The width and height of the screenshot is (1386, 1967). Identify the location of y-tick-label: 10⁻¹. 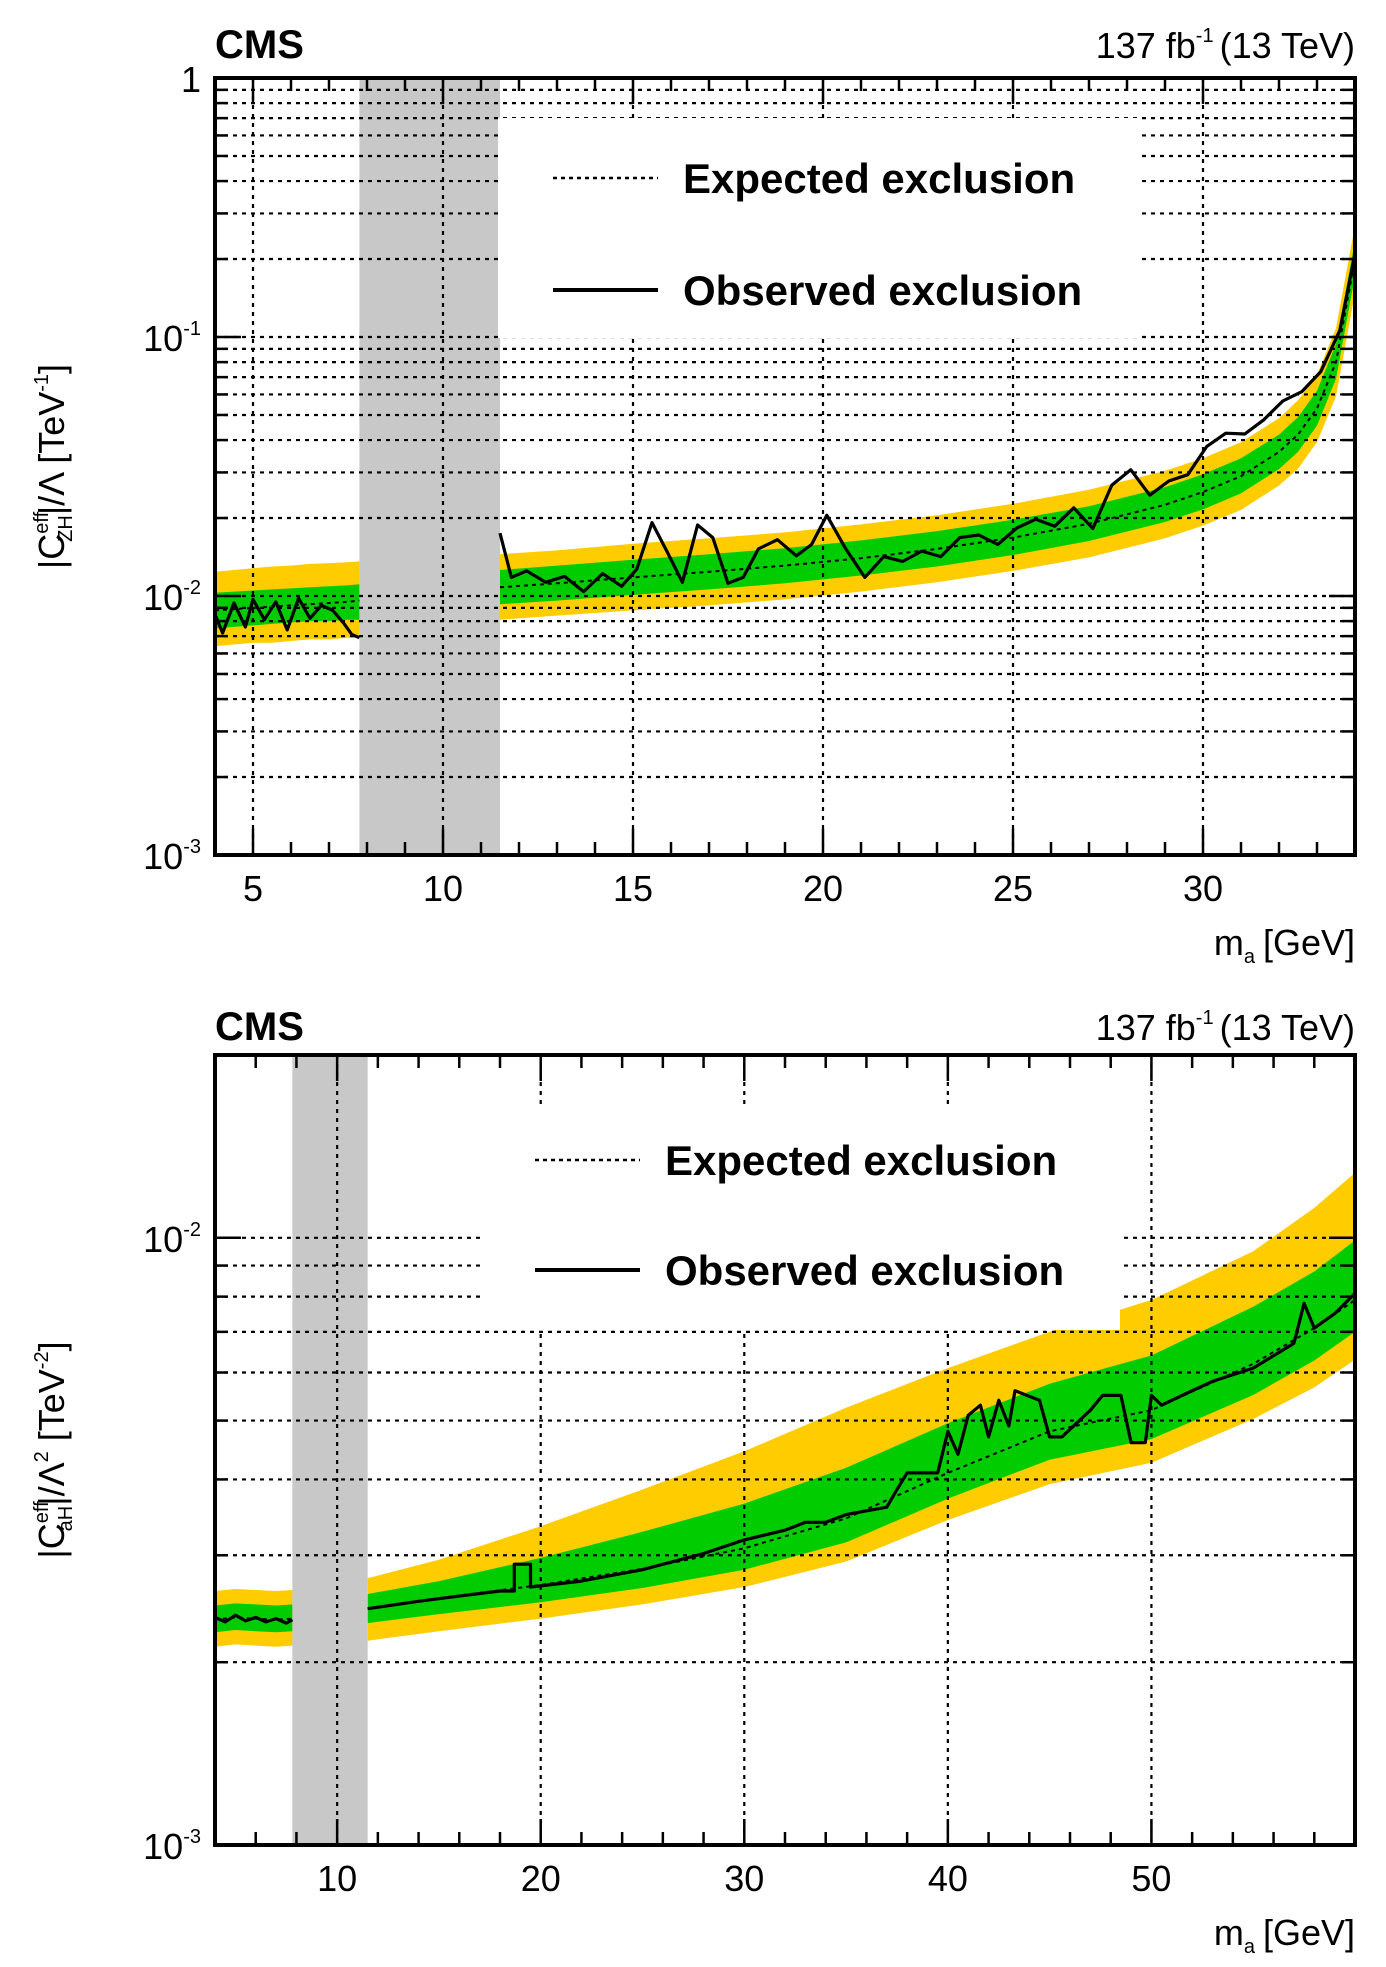
(172, 338).